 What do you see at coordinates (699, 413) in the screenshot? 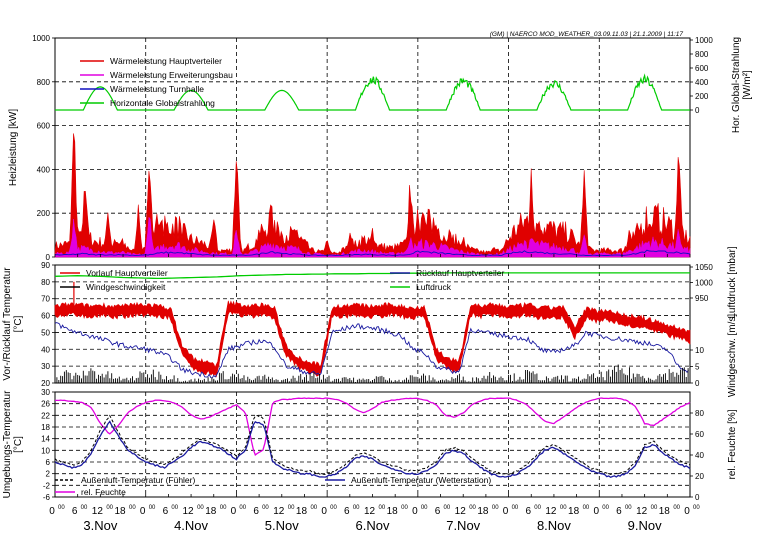
I see `y2-tick-label: 80` at bounding box center [699, 413].